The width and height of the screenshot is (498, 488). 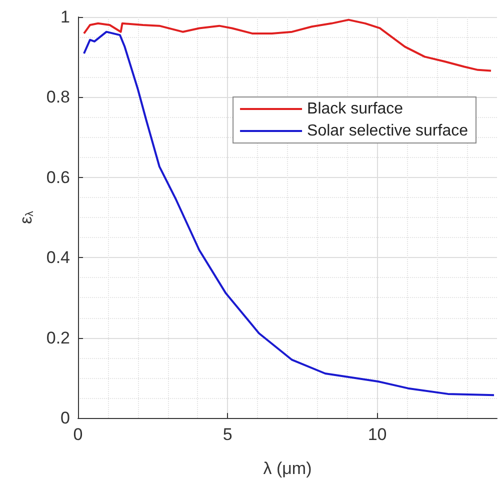 I want to click on x-tick-label: 5, so click(x=227, y=434).